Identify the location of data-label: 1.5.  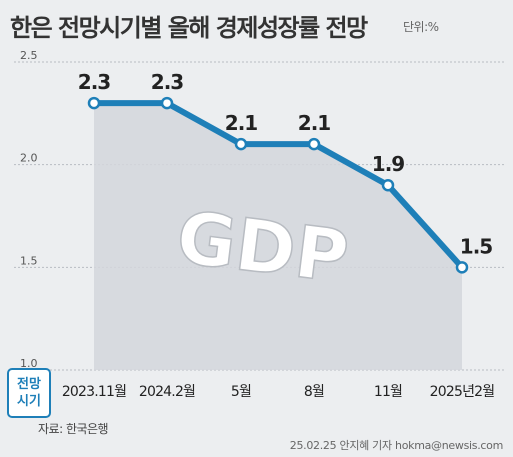
(476, 246).